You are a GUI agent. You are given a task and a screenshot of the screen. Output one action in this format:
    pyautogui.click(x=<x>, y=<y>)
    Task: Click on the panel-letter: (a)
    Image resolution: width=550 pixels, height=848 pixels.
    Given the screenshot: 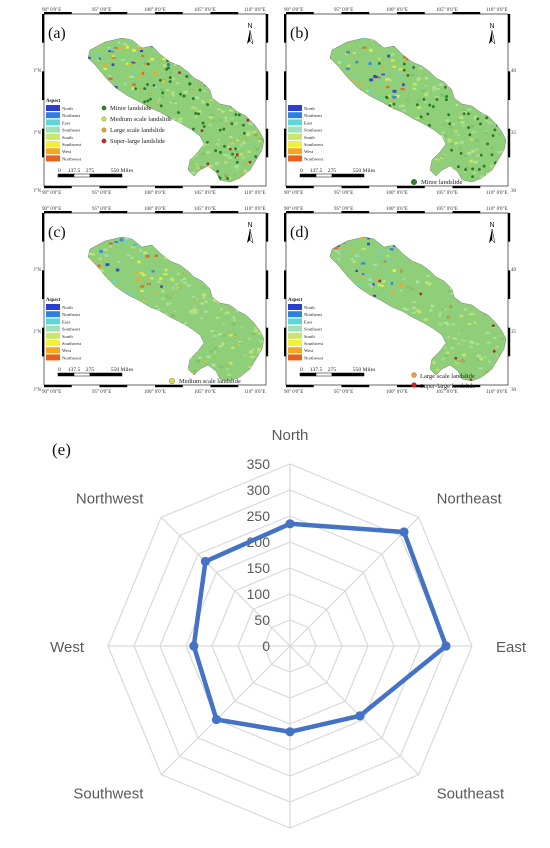 What is the action you would take?
    pyautogui.click(x=57, y=33)
    